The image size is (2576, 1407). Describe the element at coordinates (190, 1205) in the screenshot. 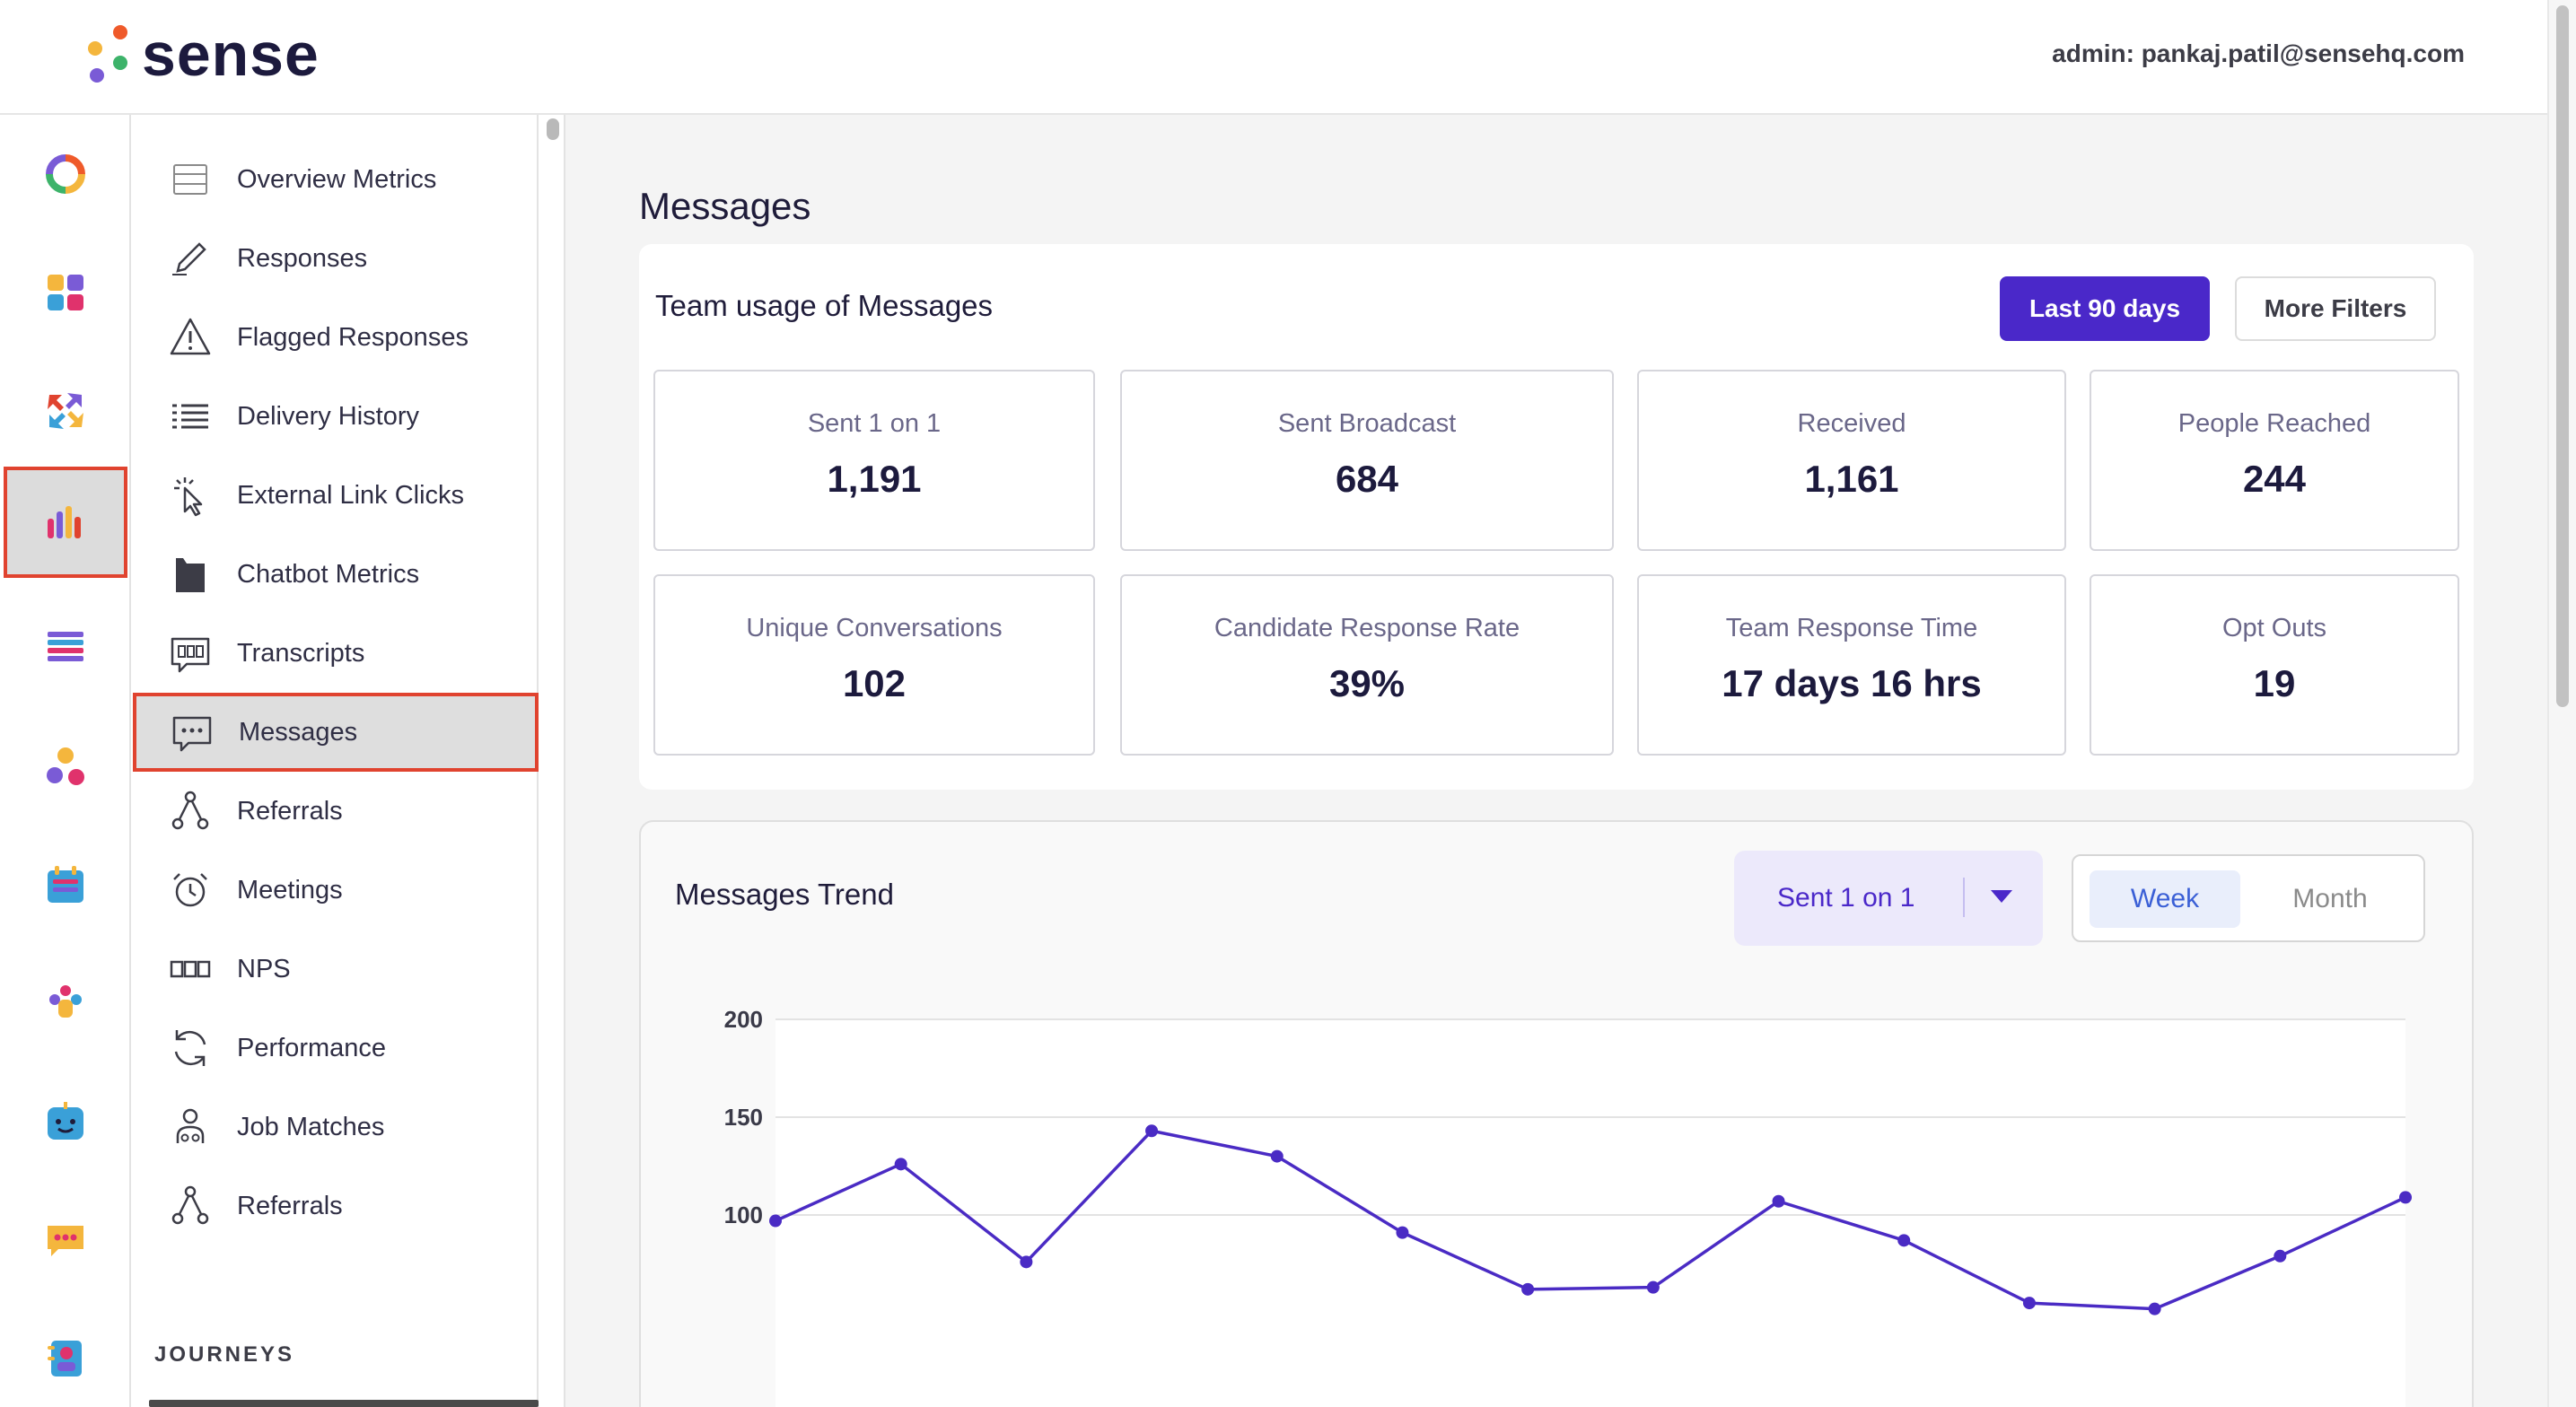

I see `referral-icon` at that location.